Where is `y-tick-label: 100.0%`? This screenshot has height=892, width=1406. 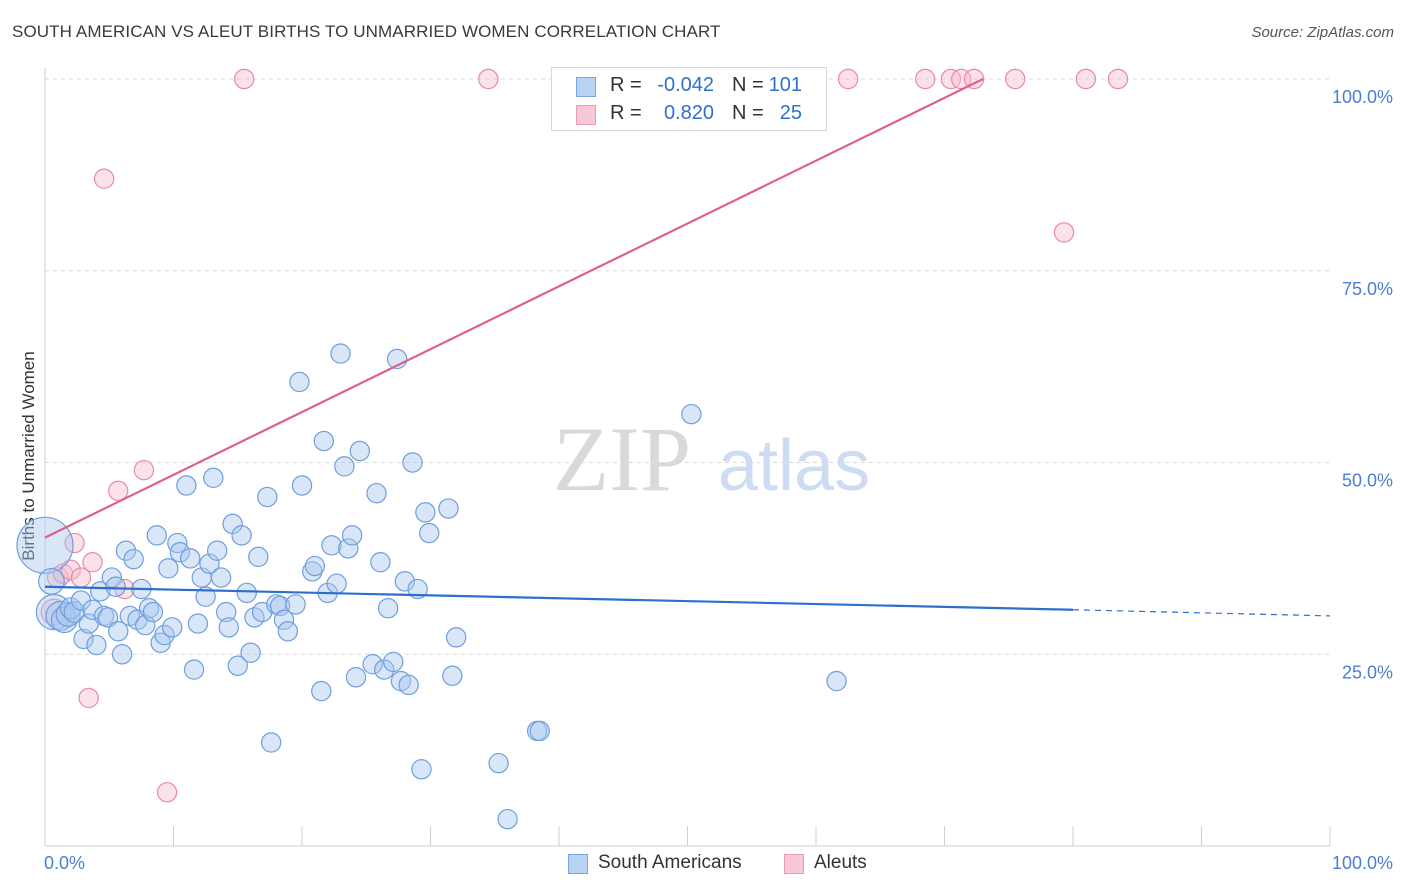 y-tick-label: 100.0% is located at coordinates (1362, 97).